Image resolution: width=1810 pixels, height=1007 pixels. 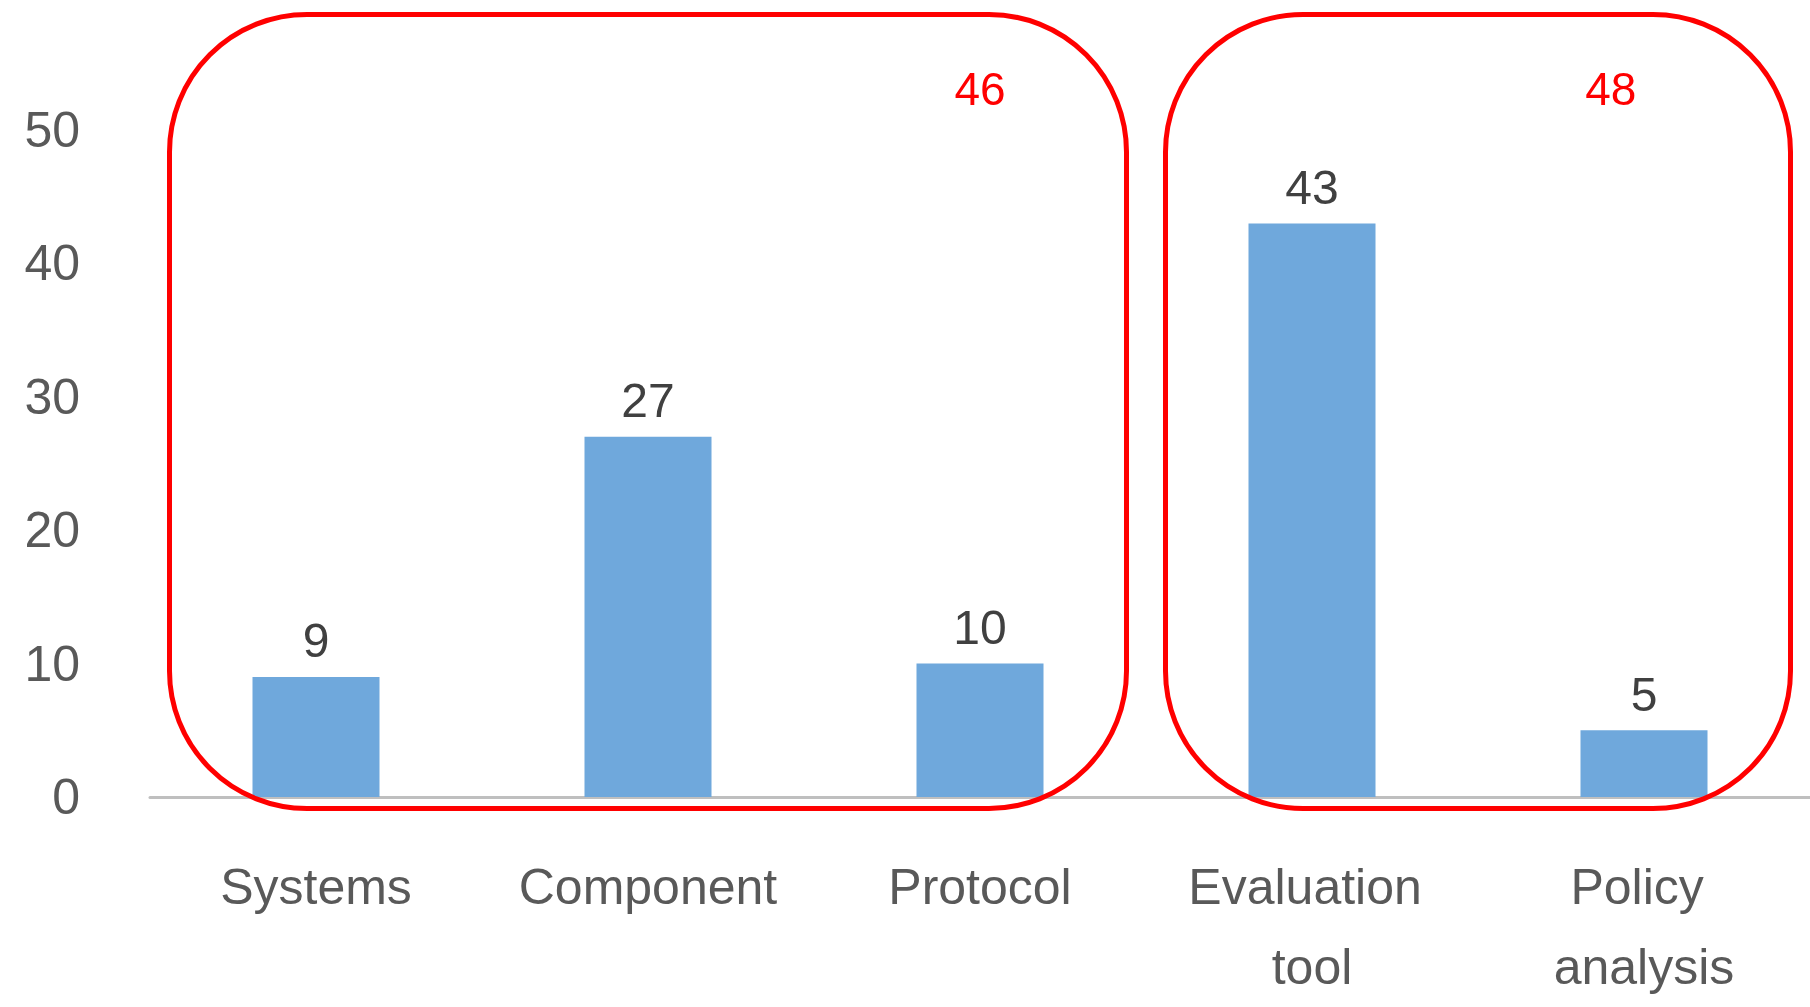 I want to click on x-tick-label: Component, so click(x=648, y=887).